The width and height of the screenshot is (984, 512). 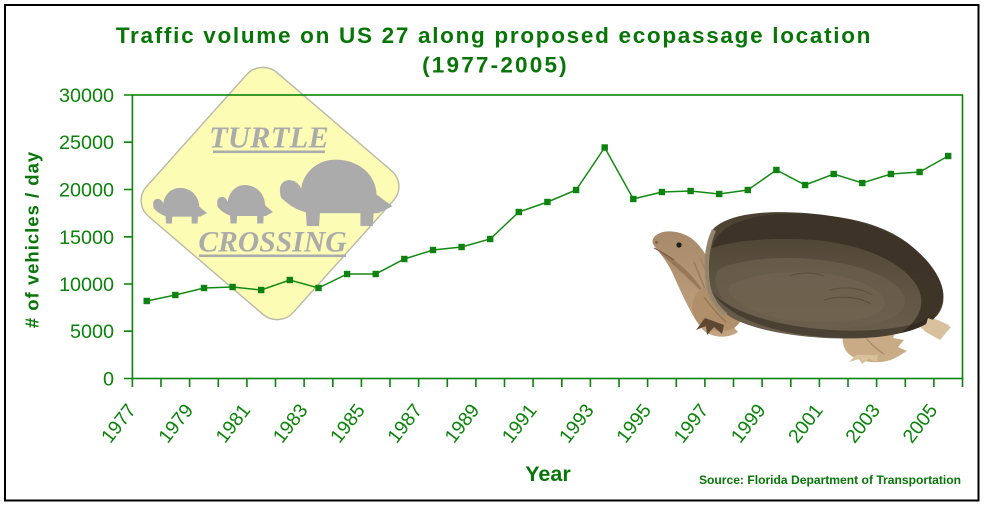 I want to click on svg-text: CROSSING, so click(x=272, y=243).